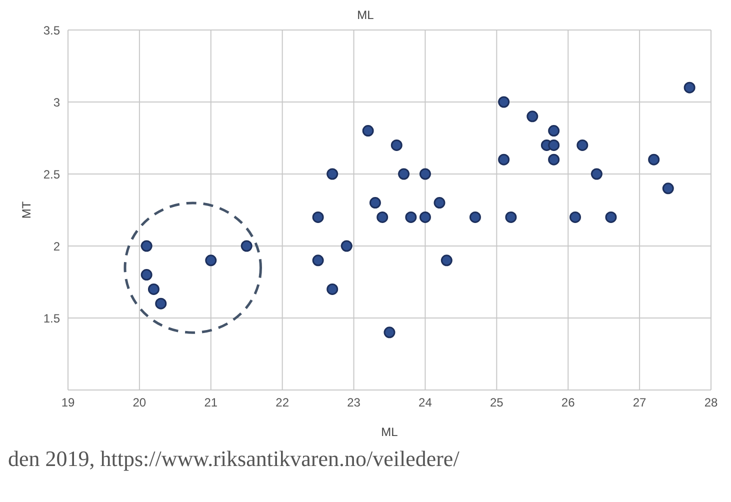  Describe the element at coordinates (234, 459) in the screenshot. I see `text: den 2019, https://www.riksantikvaren.no/veiledere/` at that location.